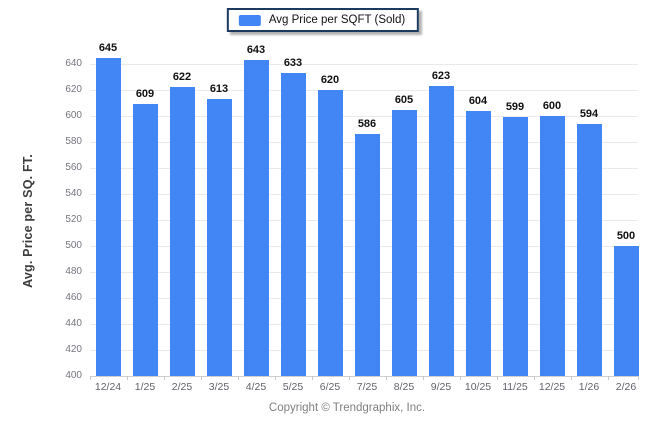  Describe the element at coordinates (441, 76) in the screenshot. I see `bar-value-label: 623` at that location.